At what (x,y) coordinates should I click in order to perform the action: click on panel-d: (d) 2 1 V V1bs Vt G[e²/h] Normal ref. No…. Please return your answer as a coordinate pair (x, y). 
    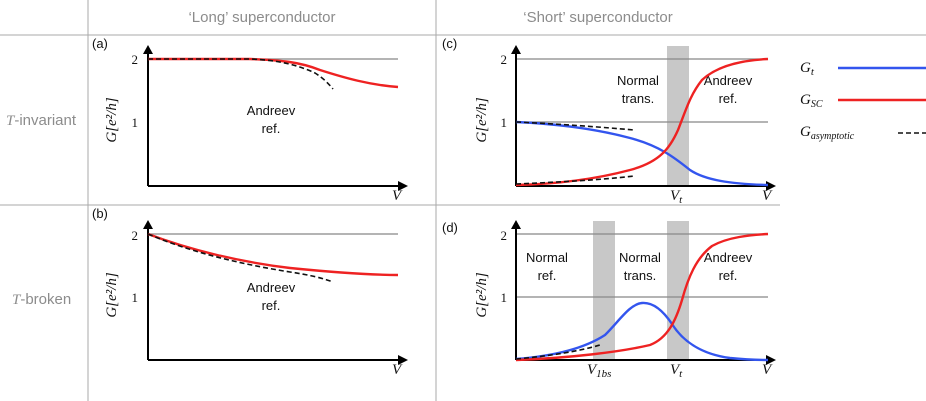
    Looking at the image, I should click on (609, 300).